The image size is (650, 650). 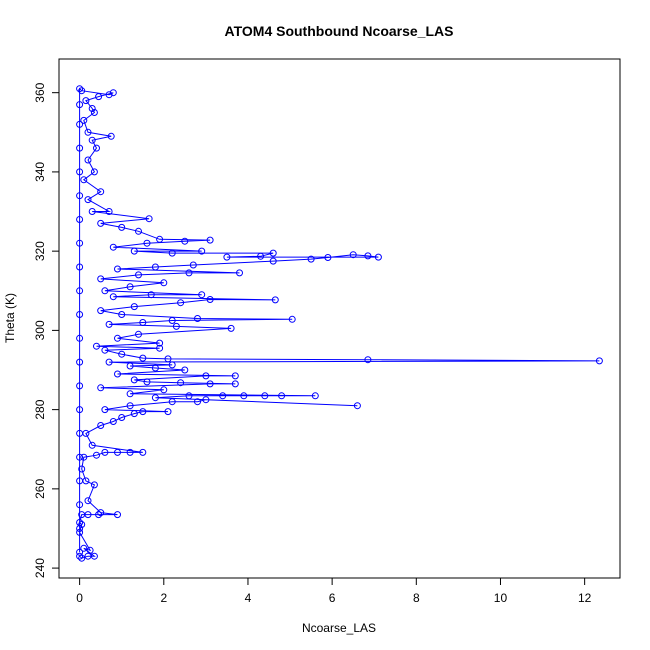 I want to click on x-axis-label: Ncoarse_LAS, so click(x=339, y=628).